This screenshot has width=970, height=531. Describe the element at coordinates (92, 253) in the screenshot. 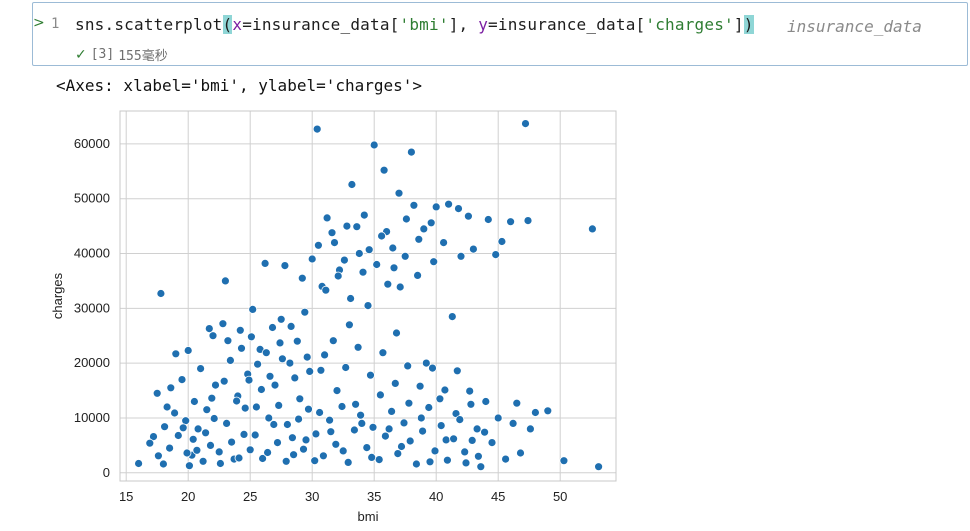

I see `y-tick-label: 40000` at that location.